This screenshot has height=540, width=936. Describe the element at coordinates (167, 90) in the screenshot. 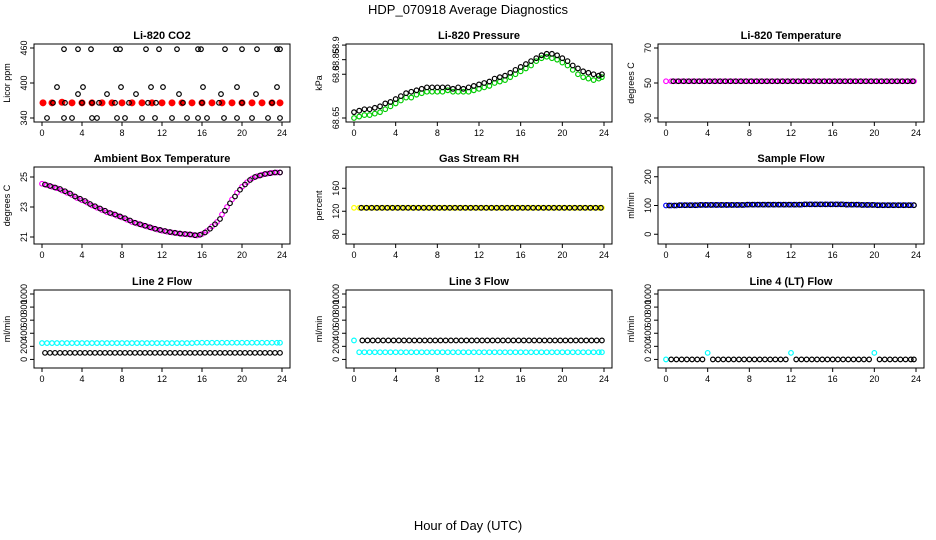

I see `li-820-co2-series-black` at that location.